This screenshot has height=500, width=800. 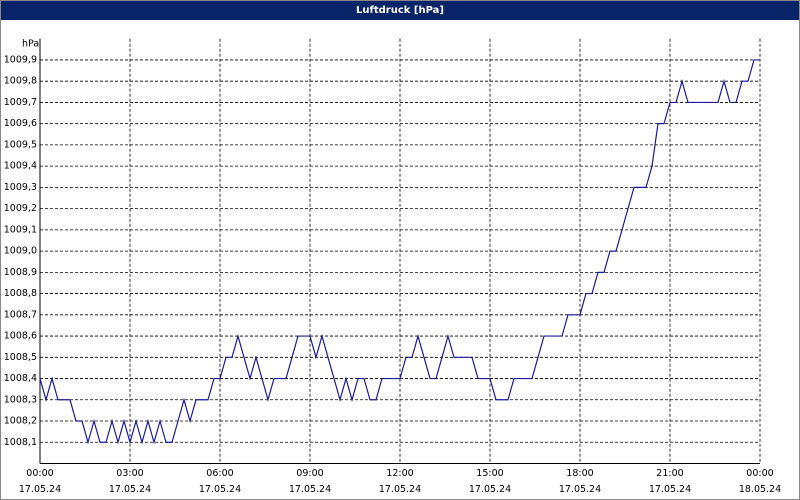 What do you see at coordinates (399, 473) in the screenshot?
I see `x-tick-label: 12:00` at bounding box center [399, 473].